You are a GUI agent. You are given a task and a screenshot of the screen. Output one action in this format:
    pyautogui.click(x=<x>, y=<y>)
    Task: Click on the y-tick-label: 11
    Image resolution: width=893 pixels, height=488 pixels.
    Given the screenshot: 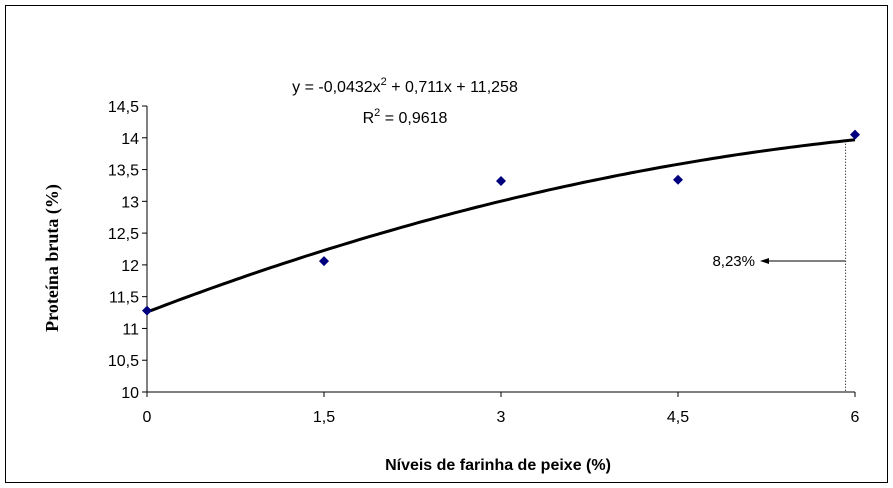 What is the action you would take?
    pyautogui.click(x=130, y=329)
    